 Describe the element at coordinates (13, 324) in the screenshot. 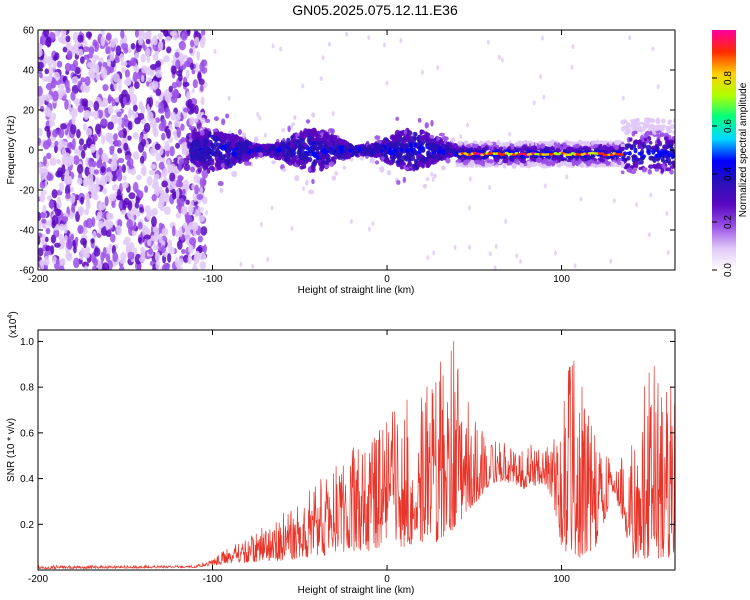

I see `svg-text: (x104)` at that location.